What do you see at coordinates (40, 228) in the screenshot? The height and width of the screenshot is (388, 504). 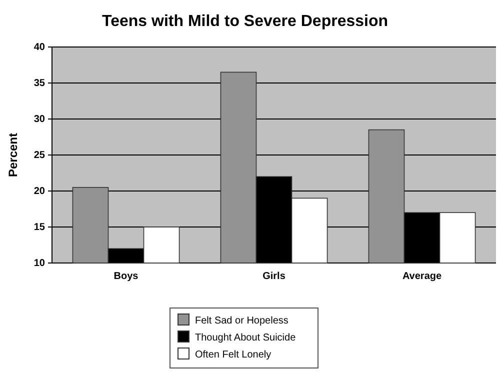 I see `y-tick-label: 15` at bounding box center [40, 228].